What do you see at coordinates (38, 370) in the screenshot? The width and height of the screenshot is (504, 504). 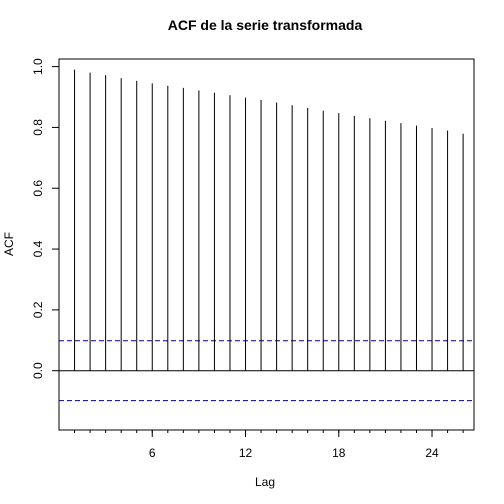 I see `y-tick-label: 0.0` at bounding box center [38, 370].